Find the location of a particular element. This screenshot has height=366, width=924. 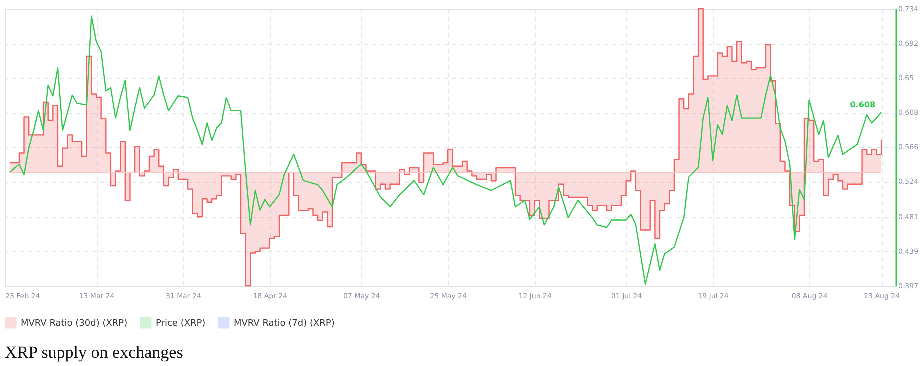

text: XRP supply on exchanges is located at coordinates (94, 352).